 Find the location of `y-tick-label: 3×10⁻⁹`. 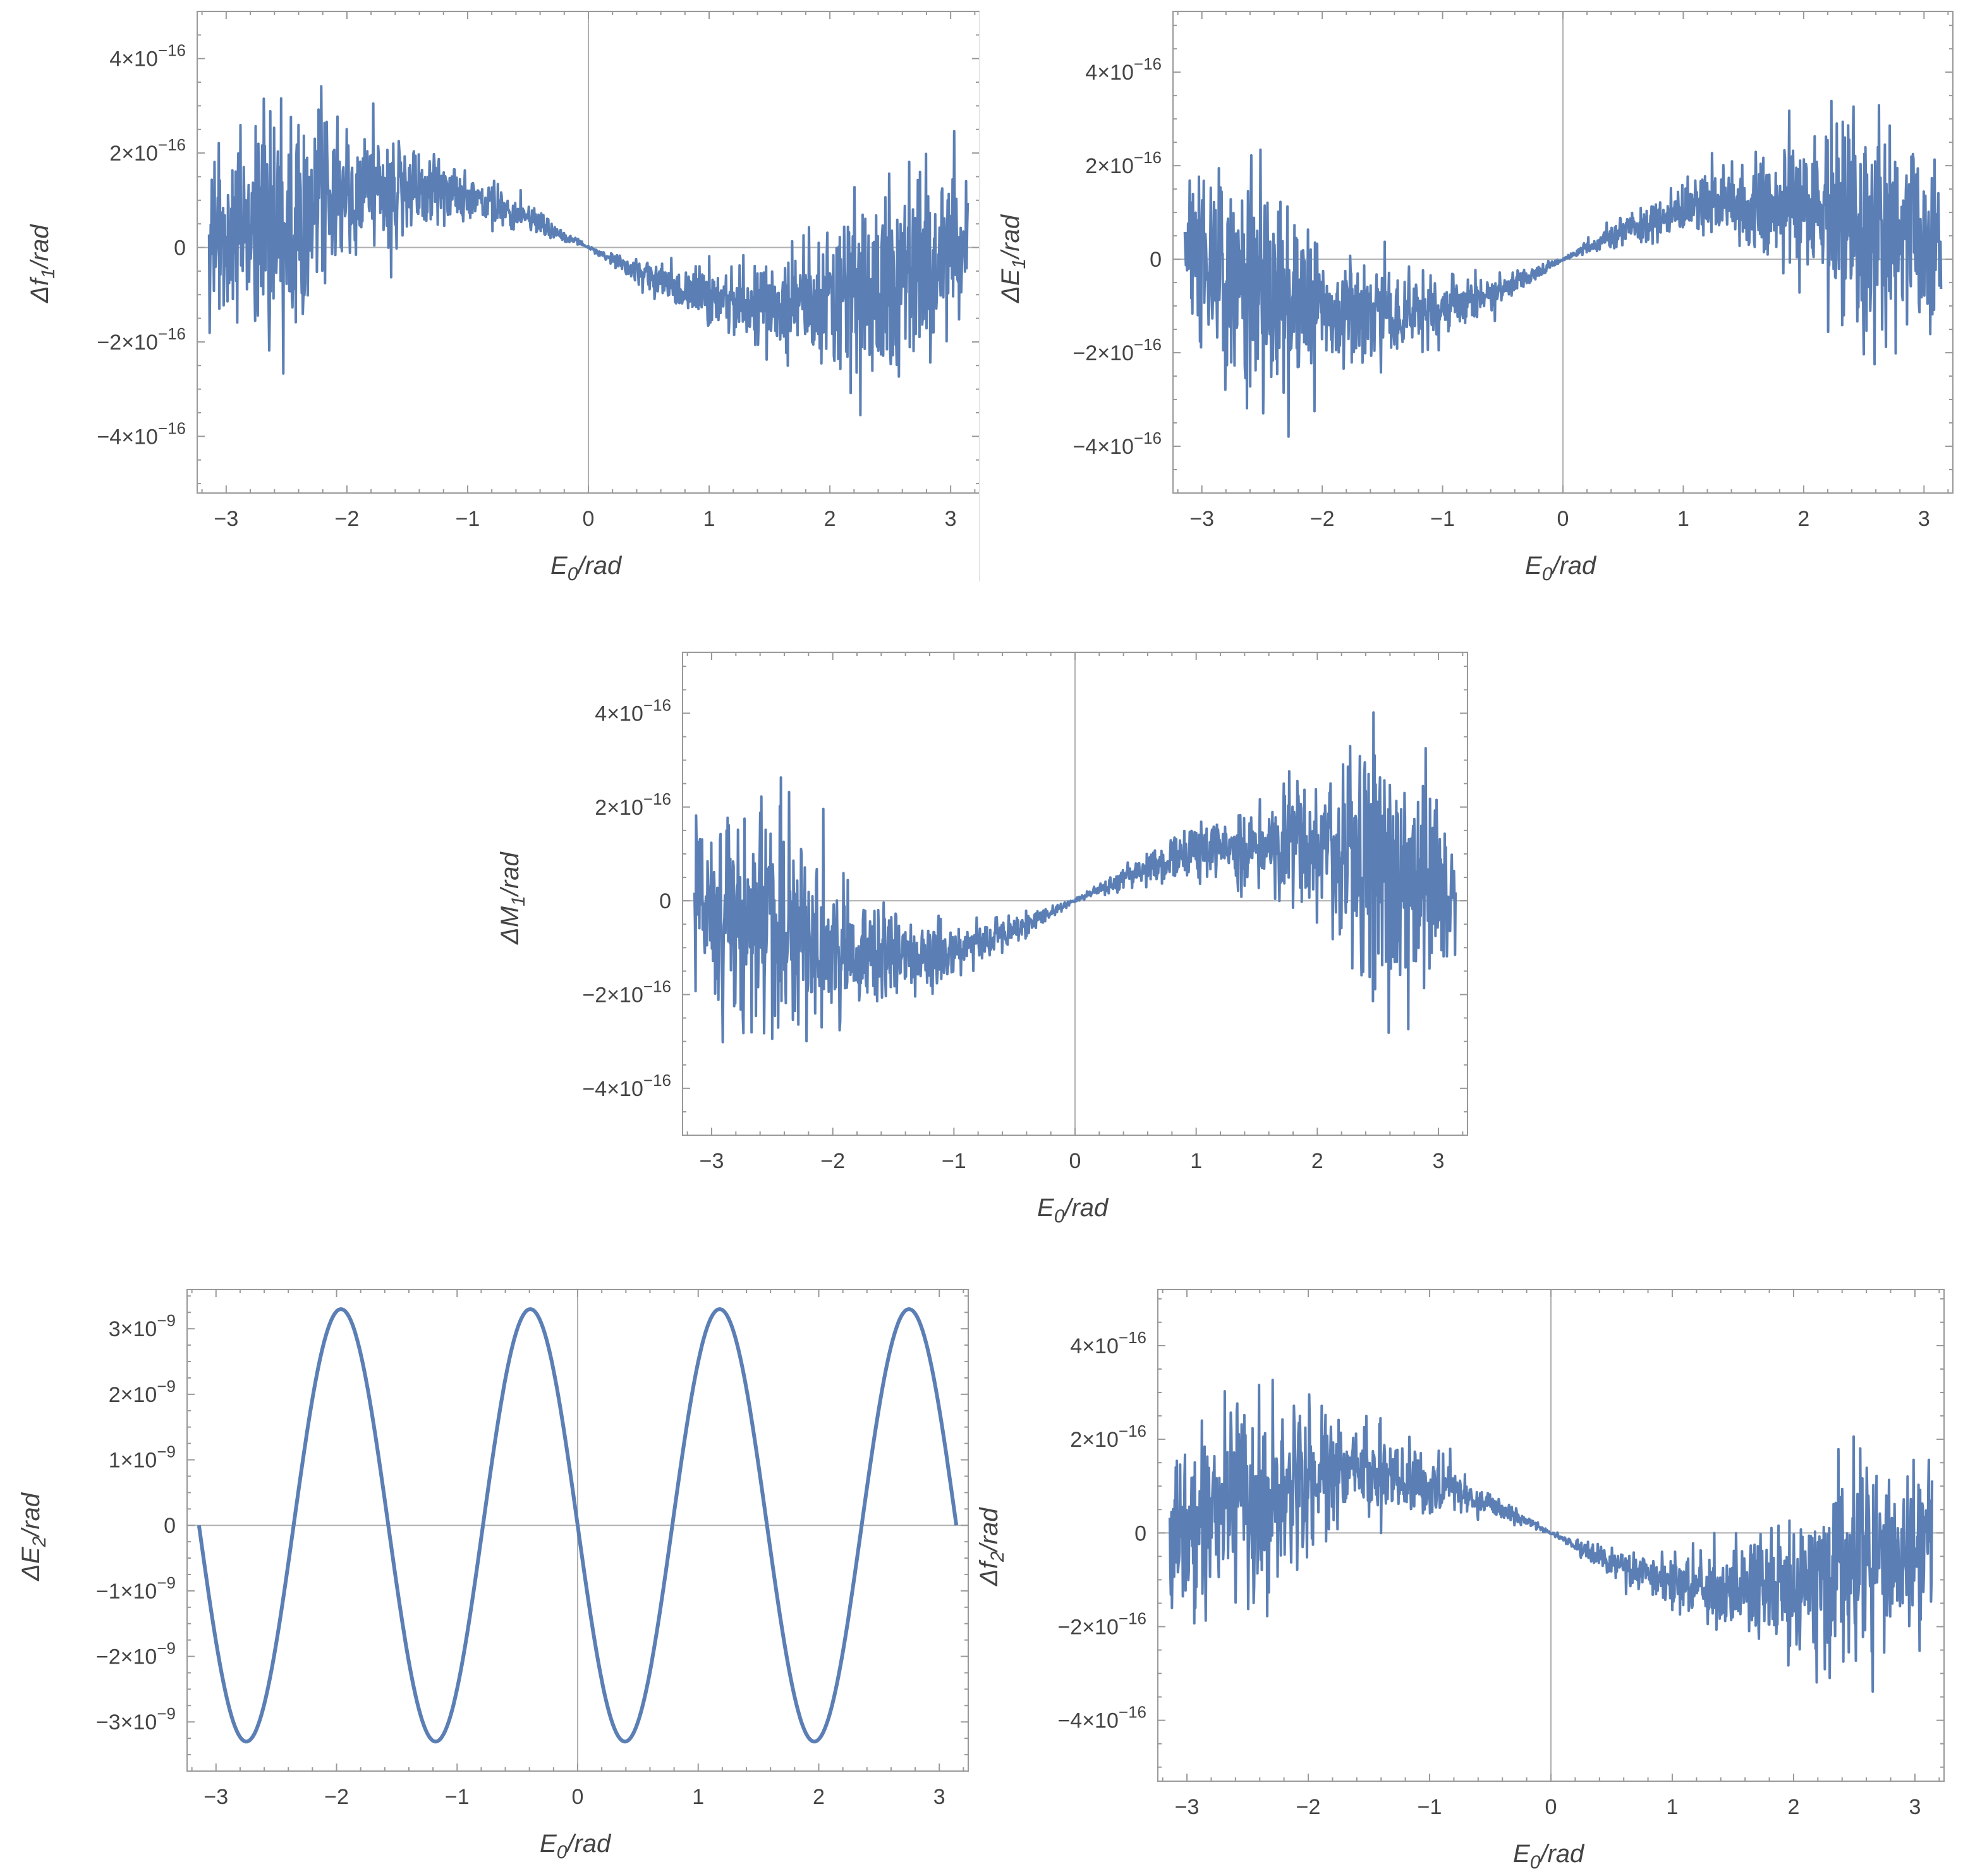

y-tick-label: 3×10⁻⁹ is located at coordinates (142, 1326).